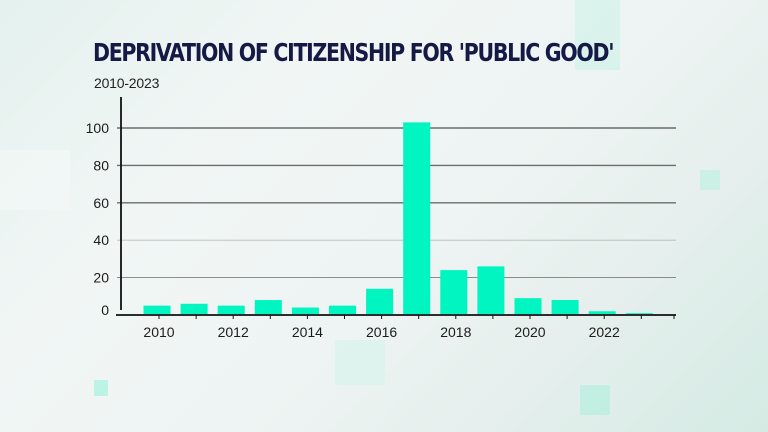  I want to click on y-tick-label: 80, so click(101, 165).